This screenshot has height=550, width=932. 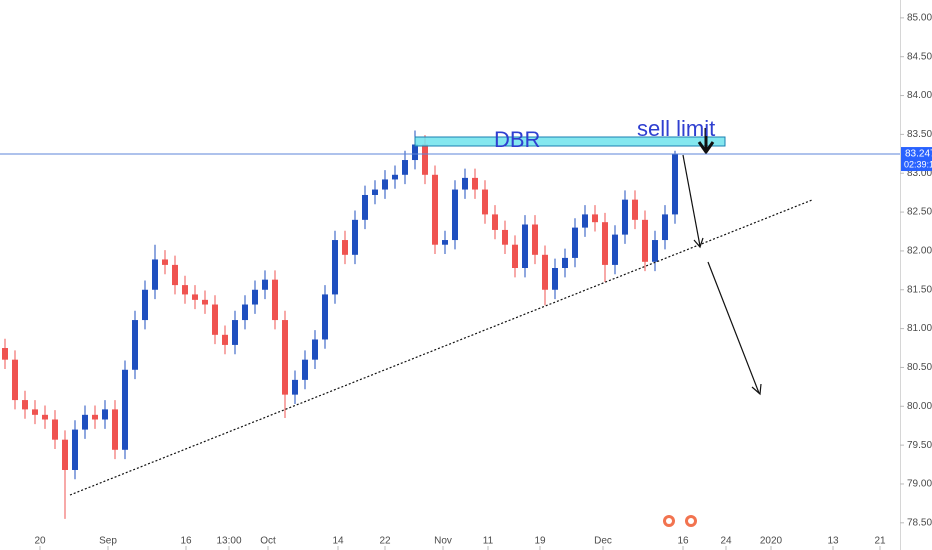 I want to click on y-tick-label: 83.000, so click(x=919, y=173).